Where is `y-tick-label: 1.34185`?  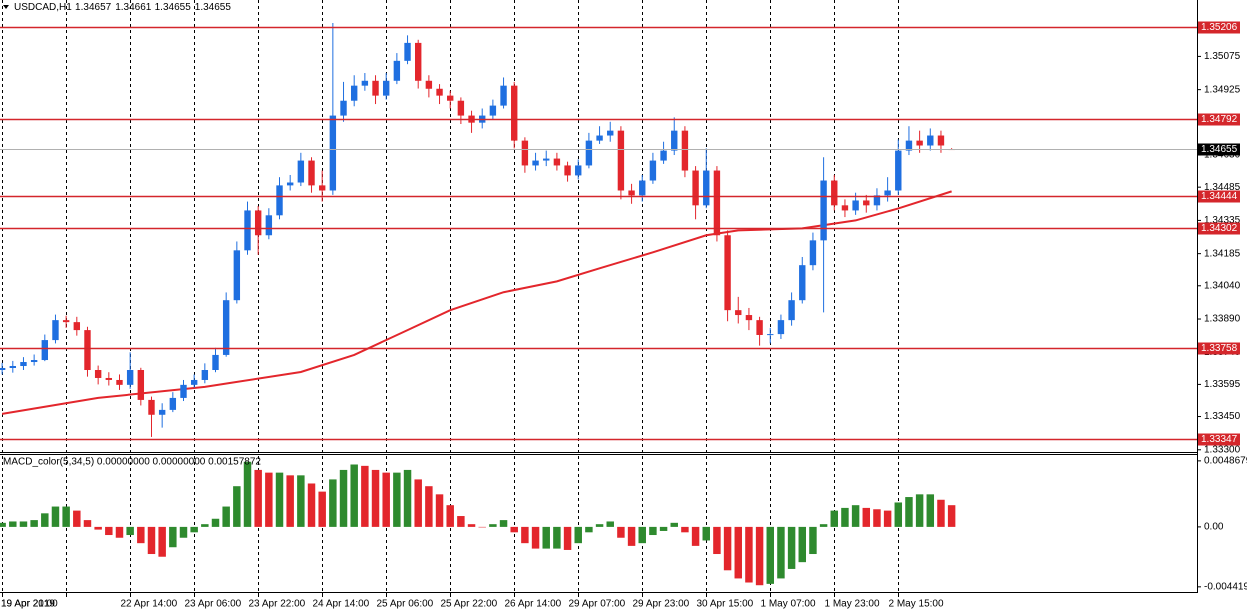
y-tick-label: 1.34185 is located at coordinates (1222, 253).